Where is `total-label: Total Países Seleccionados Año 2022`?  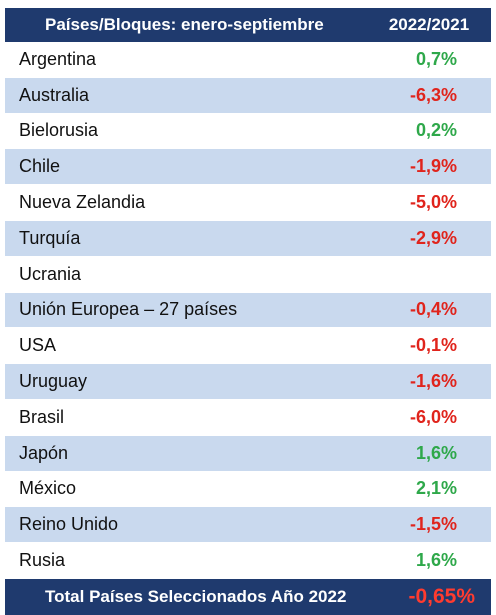
total-label: Total Países Seleccionados Año 2022 is located at coordinates (190, 596).